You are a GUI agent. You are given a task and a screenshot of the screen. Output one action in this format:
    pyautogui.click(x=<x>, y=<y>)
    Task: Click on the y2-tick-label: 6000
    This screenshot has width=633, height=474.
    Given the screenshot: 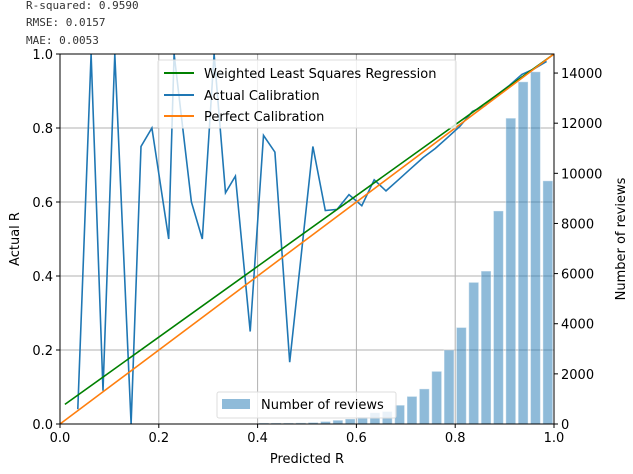 What is the action you would take?
    pyautogui.click(x=577, y=275)
    